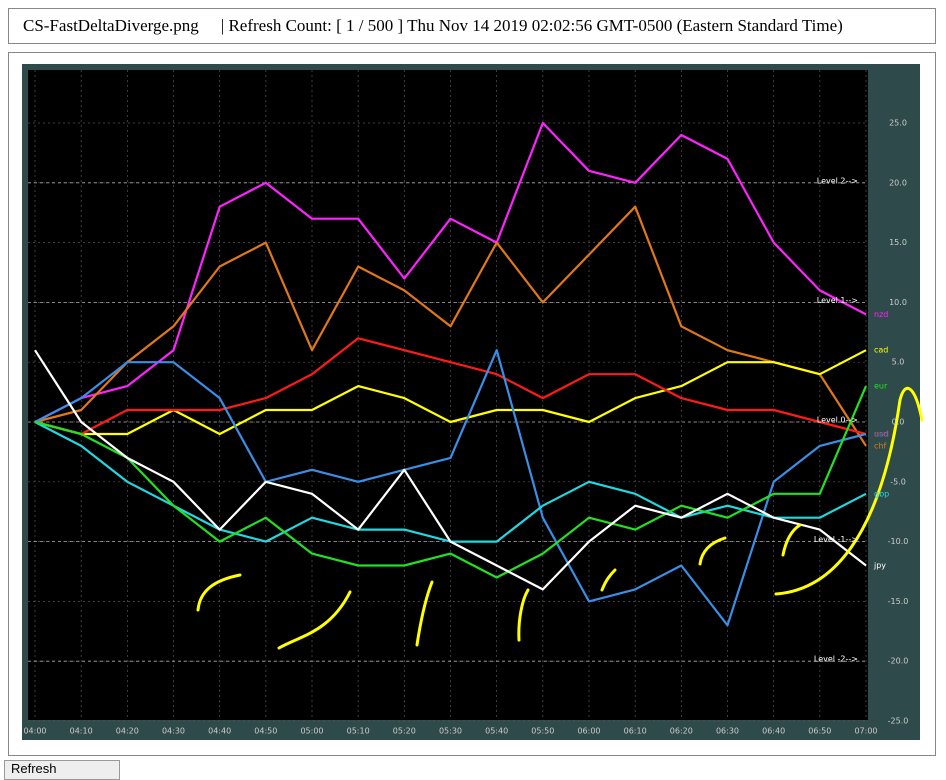  What do you see at coordinates (898, 422) in the screenshot?
I see `y-tick-label: 0.0` at bounding box center [898, 422].